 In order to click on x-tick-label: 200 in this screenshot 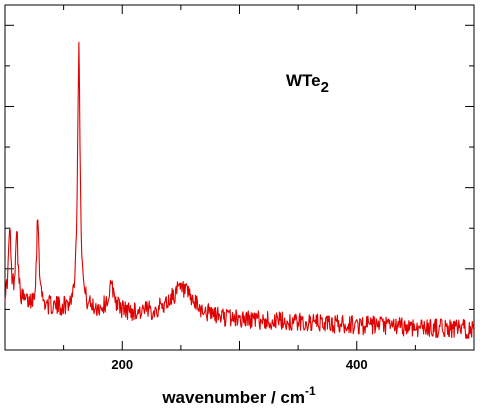, I will do `click(122, 364)`.